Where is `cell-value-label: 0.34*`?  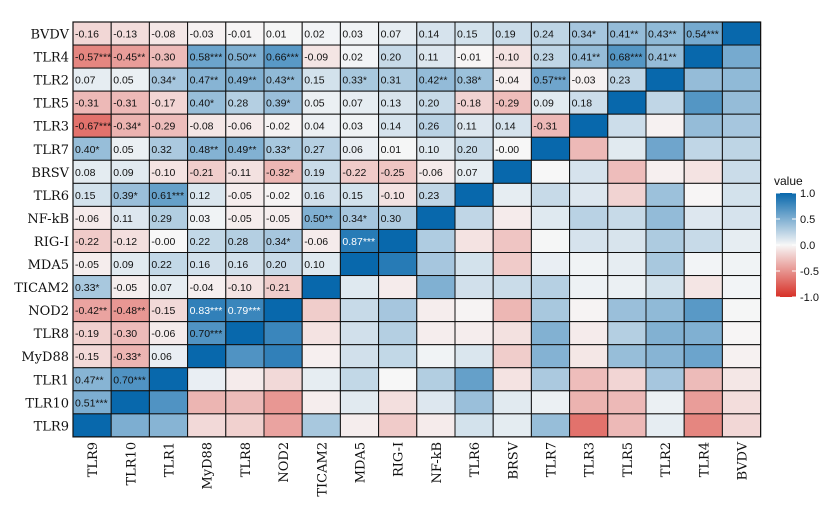
cell-value-label: 0.34* is located at coordinates (354, 219).